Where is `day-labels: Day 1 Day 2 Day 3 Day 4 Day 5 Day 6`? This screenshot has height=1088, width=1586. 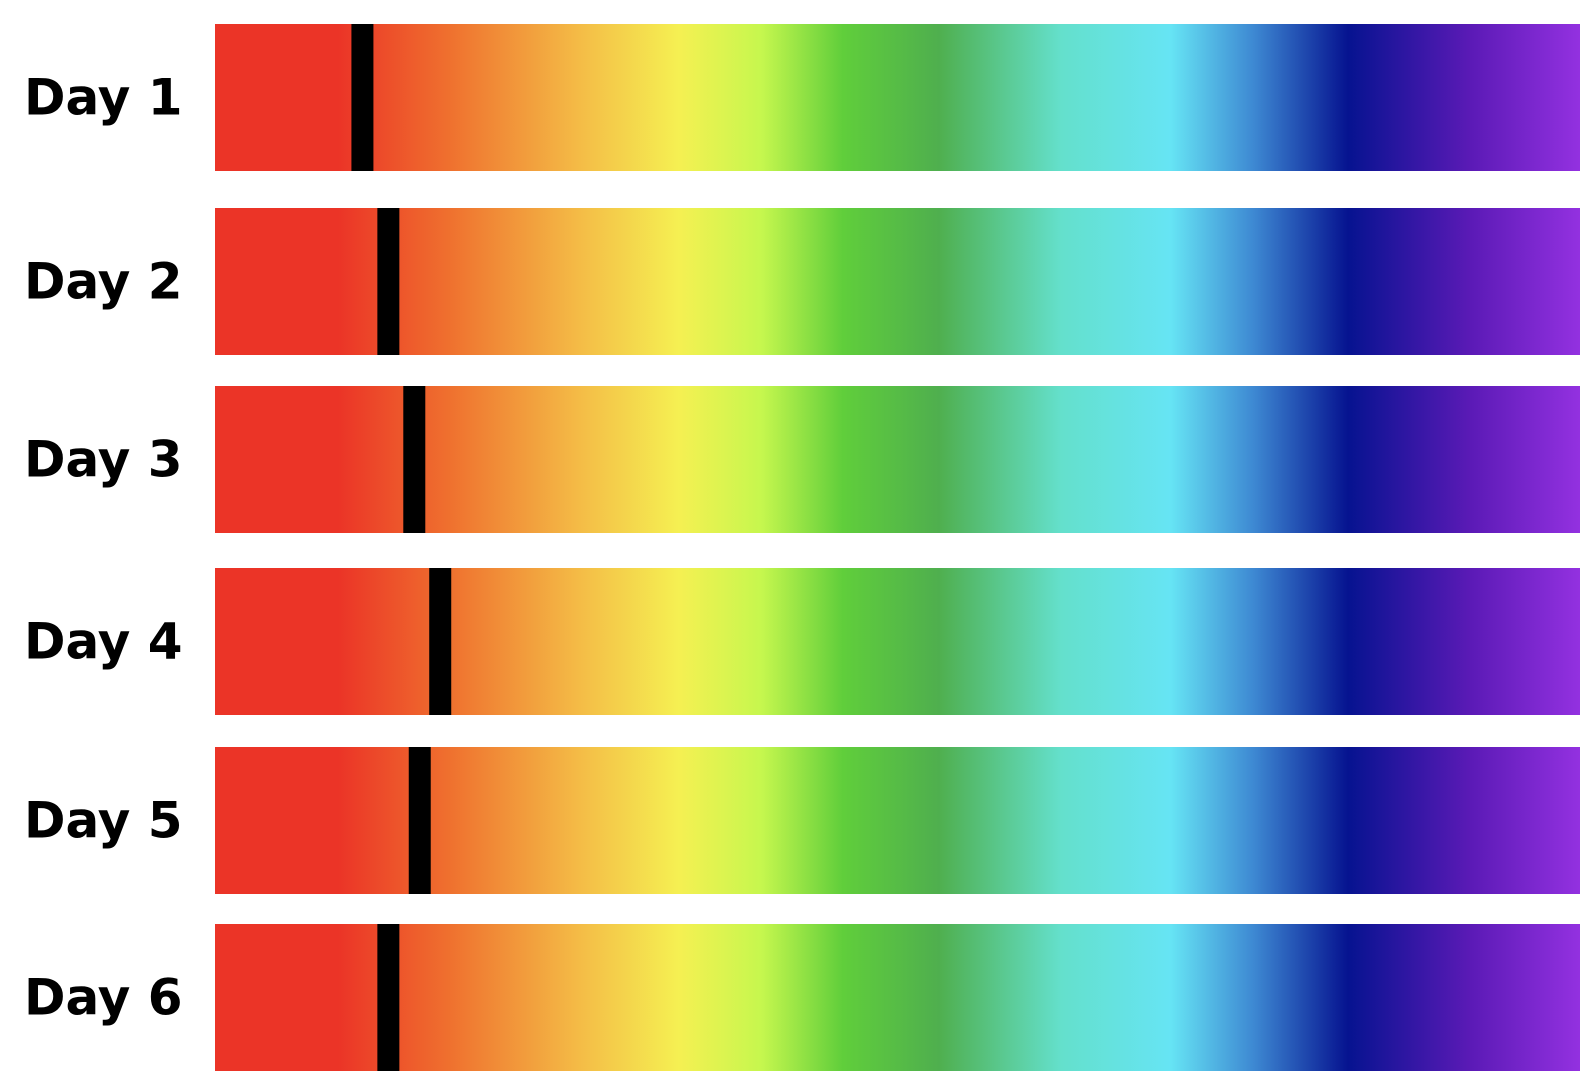
day-labels: Day 1 Day 2 Day 3 Day 4 Day 5 Day 6 is located at coordinates (103, 548).